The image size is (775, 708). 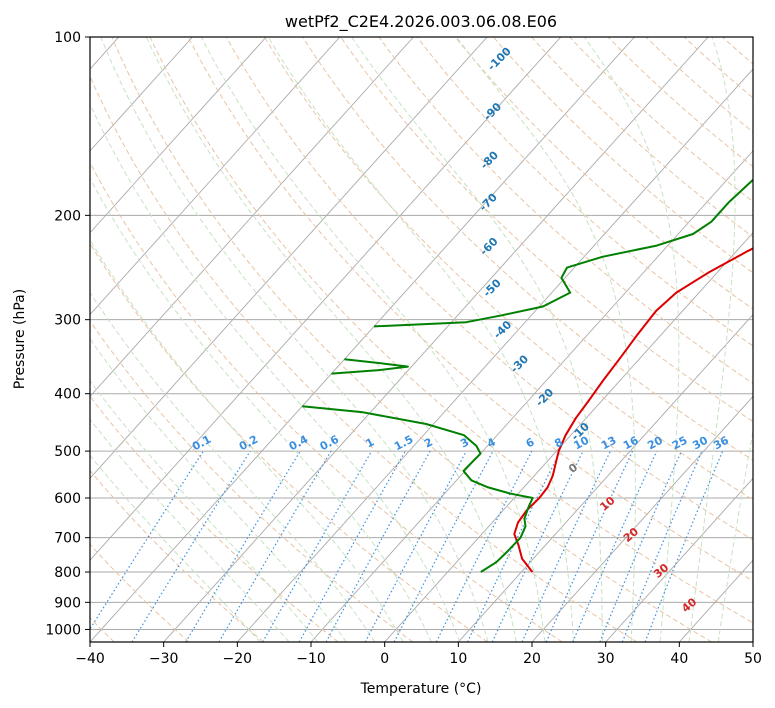 I want to click on mixing-ratio-label: 36, so click(x=721, y=443).